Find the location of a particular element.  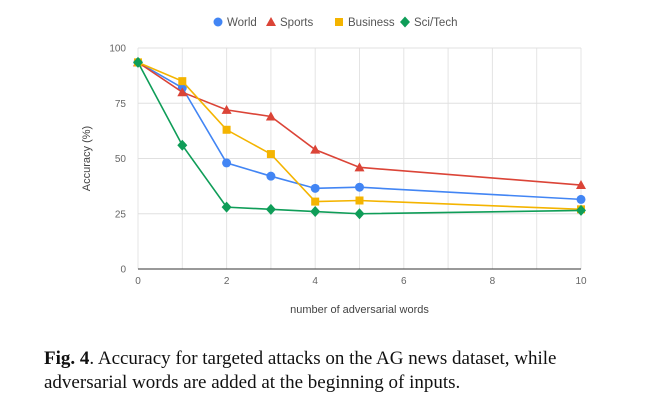

y-axis-title: Accuracy (%) is located at coordinates (87, 158).